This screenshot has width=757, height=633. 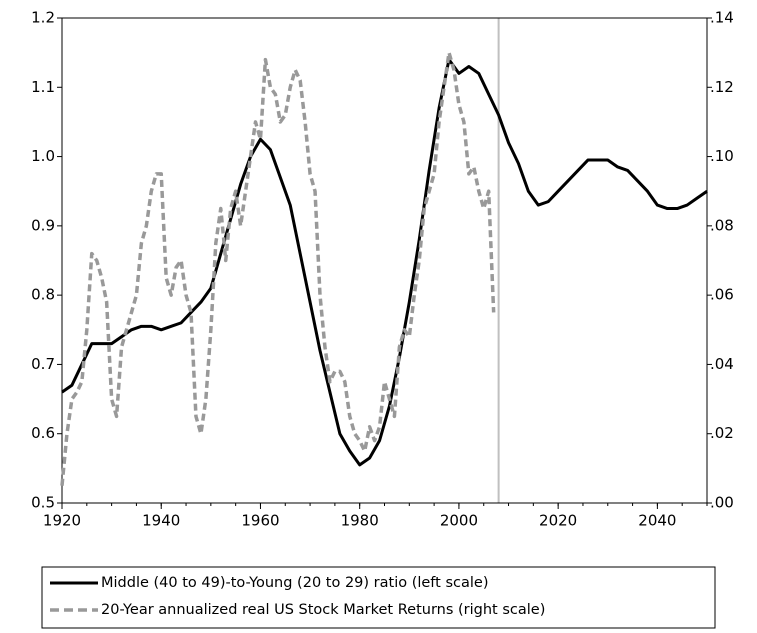 I want to click on y2-tick-label: .02, so click(x=722, y=433).